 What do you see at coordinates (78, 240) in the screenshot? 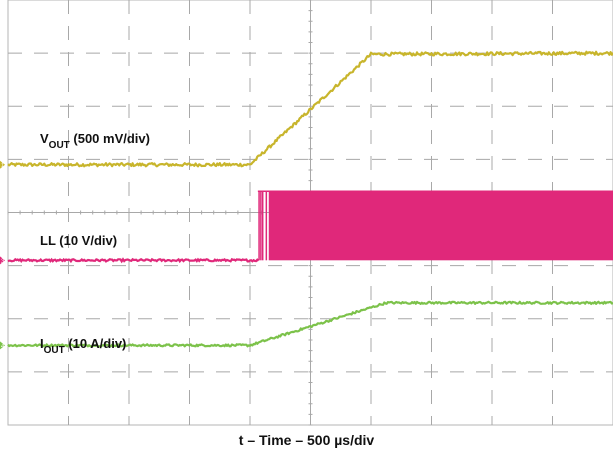
I see `trace-label: LL (10 V/div)` at bounding box center [78, 240].